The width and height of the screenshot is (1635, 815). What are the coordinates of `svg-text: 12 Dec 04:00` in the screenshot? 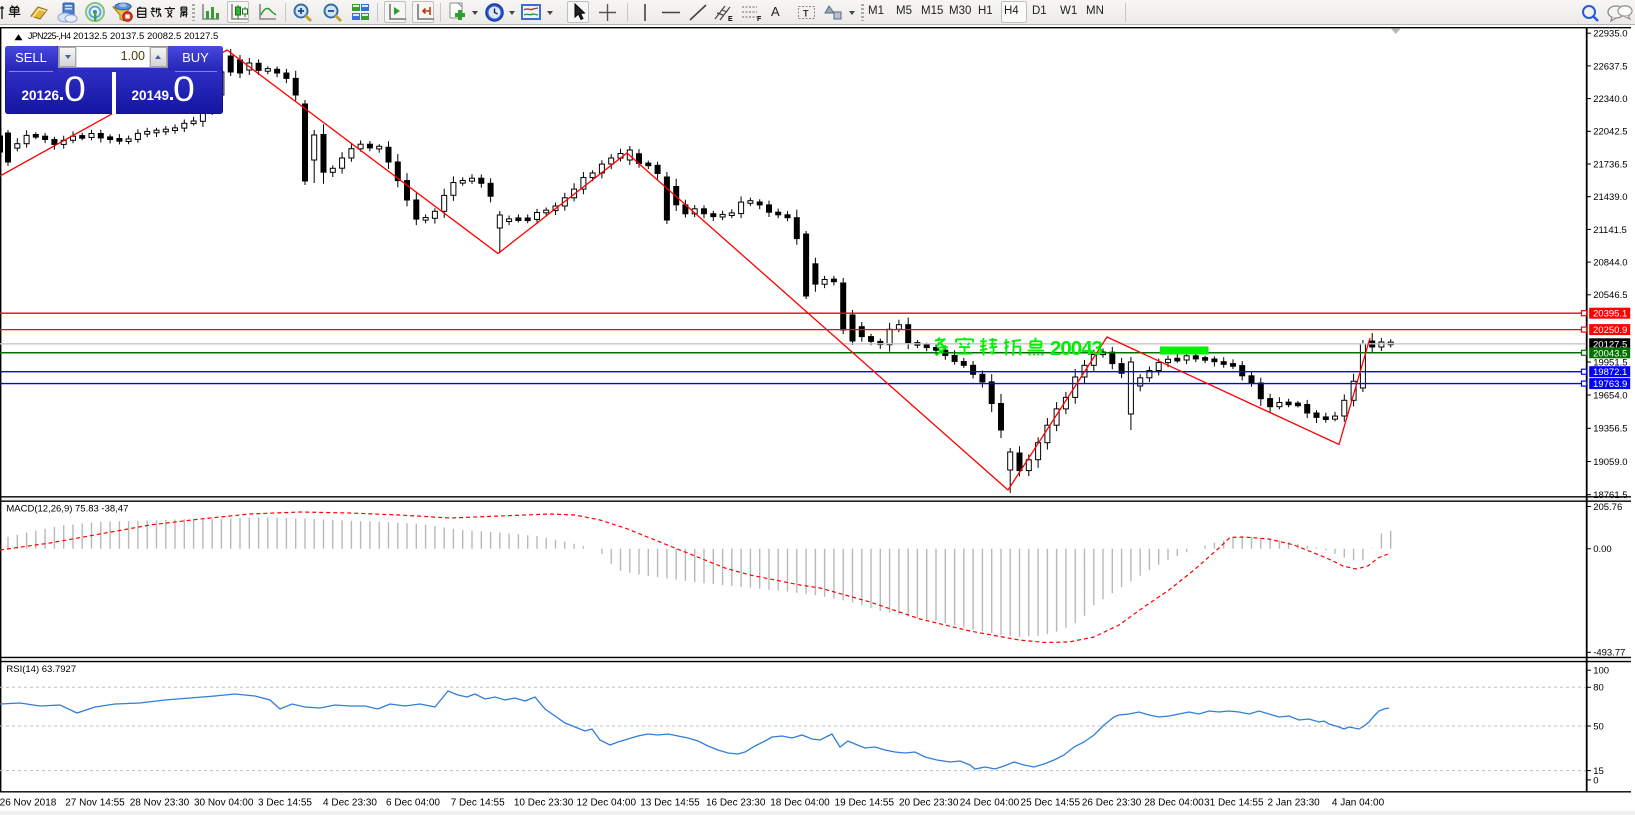 It's located at (607, 803).